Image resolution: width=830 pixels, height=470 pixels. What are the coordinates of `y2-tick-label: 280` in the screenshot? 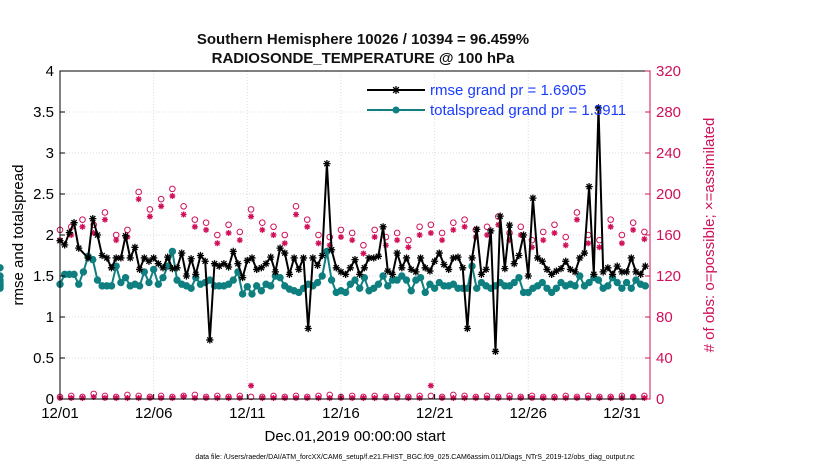 It's located at (668, 112).